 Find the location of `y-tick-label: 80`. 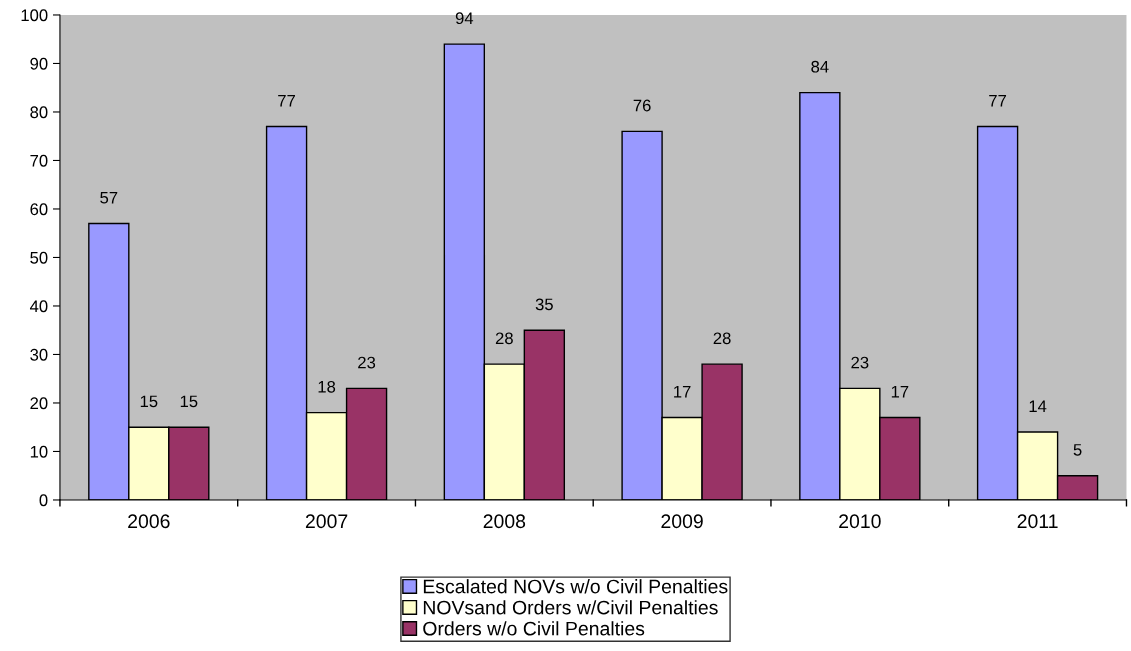

y-tick-label: 80 is located at coordinates (39, 112).